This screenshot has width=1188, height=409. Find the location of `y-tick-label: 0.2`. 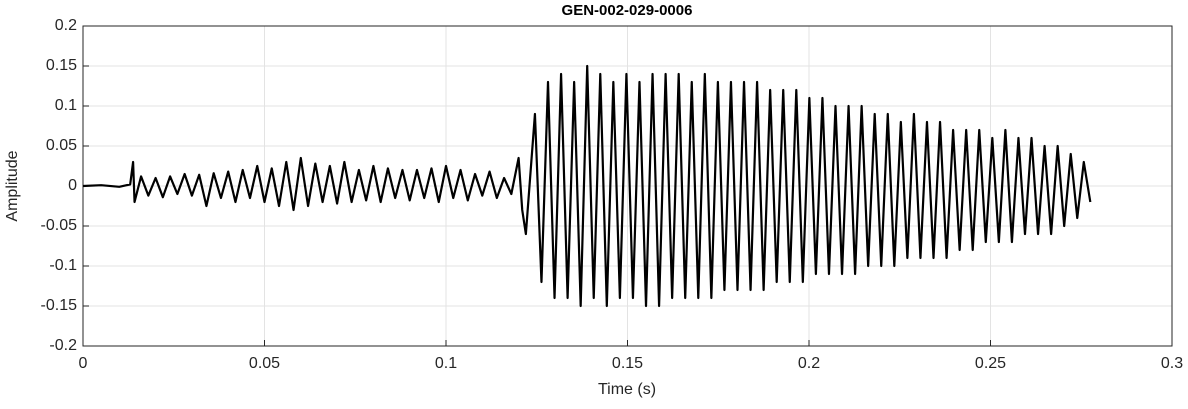

y-tick-label: 0.2 is located at coordinates (66, 25).